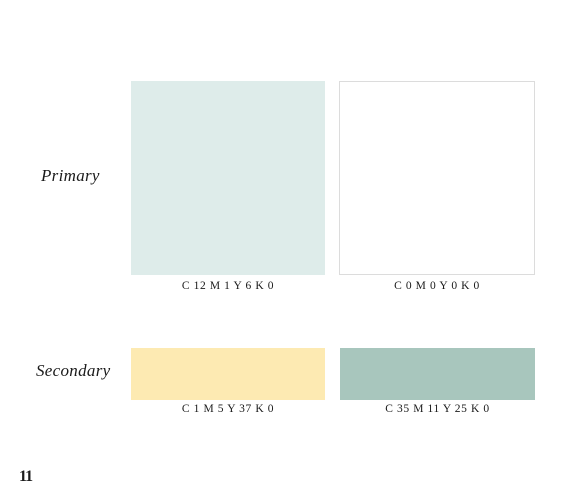 This screenshot has width=576, height=504. What do you see at coordinates (228, 286) in the screenshot?
I see `primary-swatch-mint-code: C 12 M 1 Y 6 K 0` at bounding box center [228, 286].